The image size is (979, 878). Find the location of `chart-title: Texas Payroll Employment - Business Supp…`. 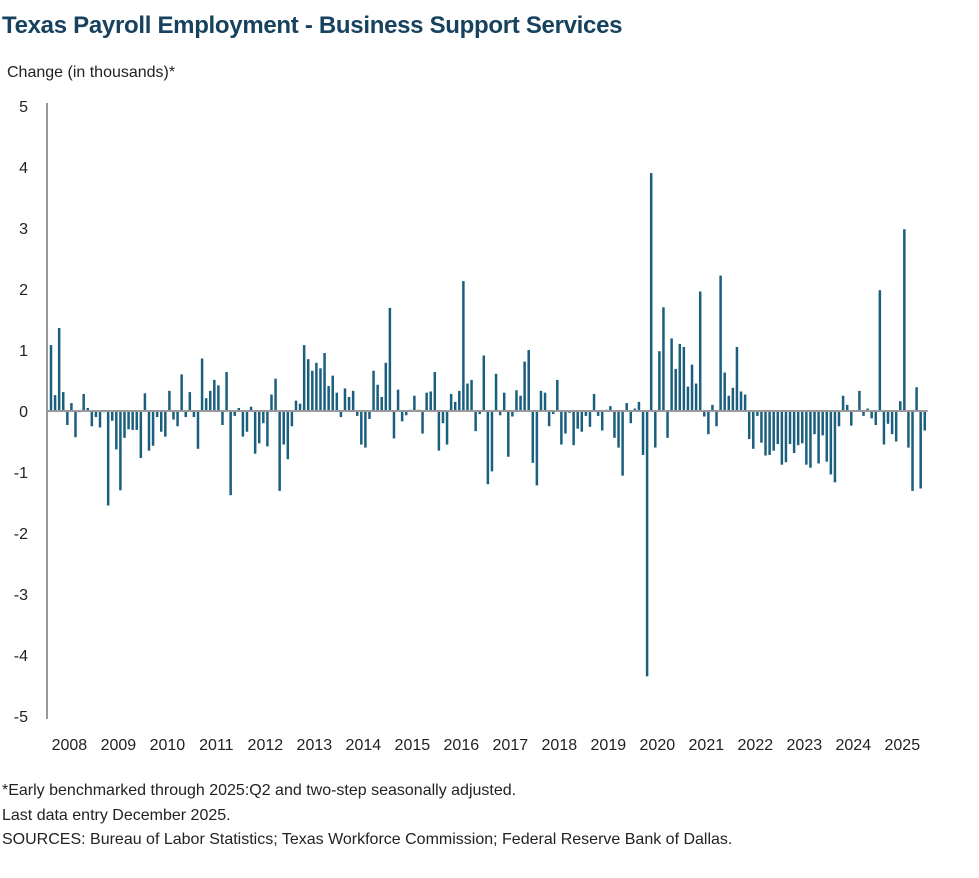

chart-title: Texas Payroll Employment - Business Supp… is located at coordinates (312, 25).